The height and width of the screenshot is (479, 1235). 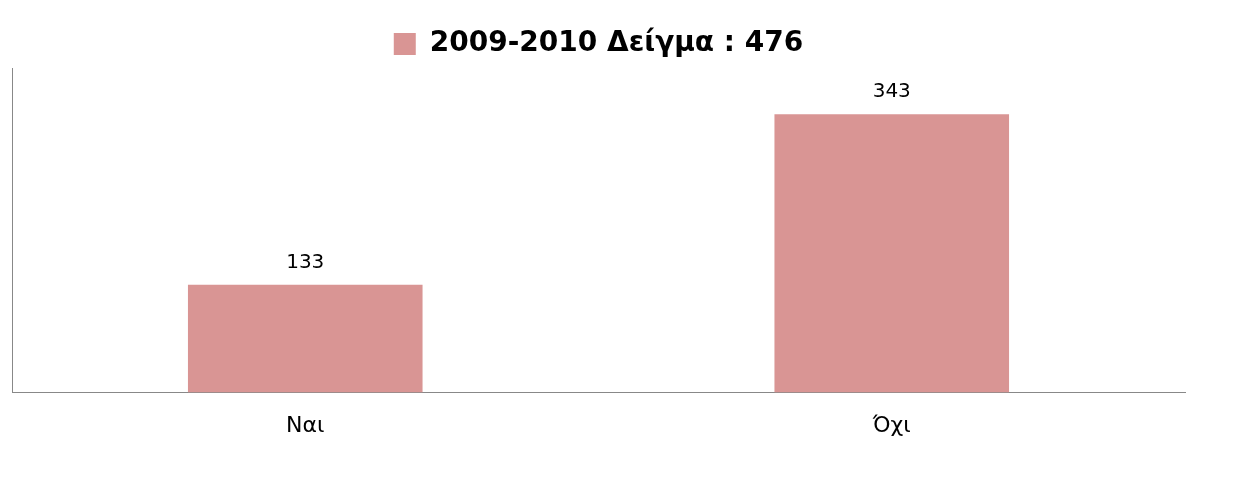 I want to click on data-label: 133, so click(x=305, y=260).